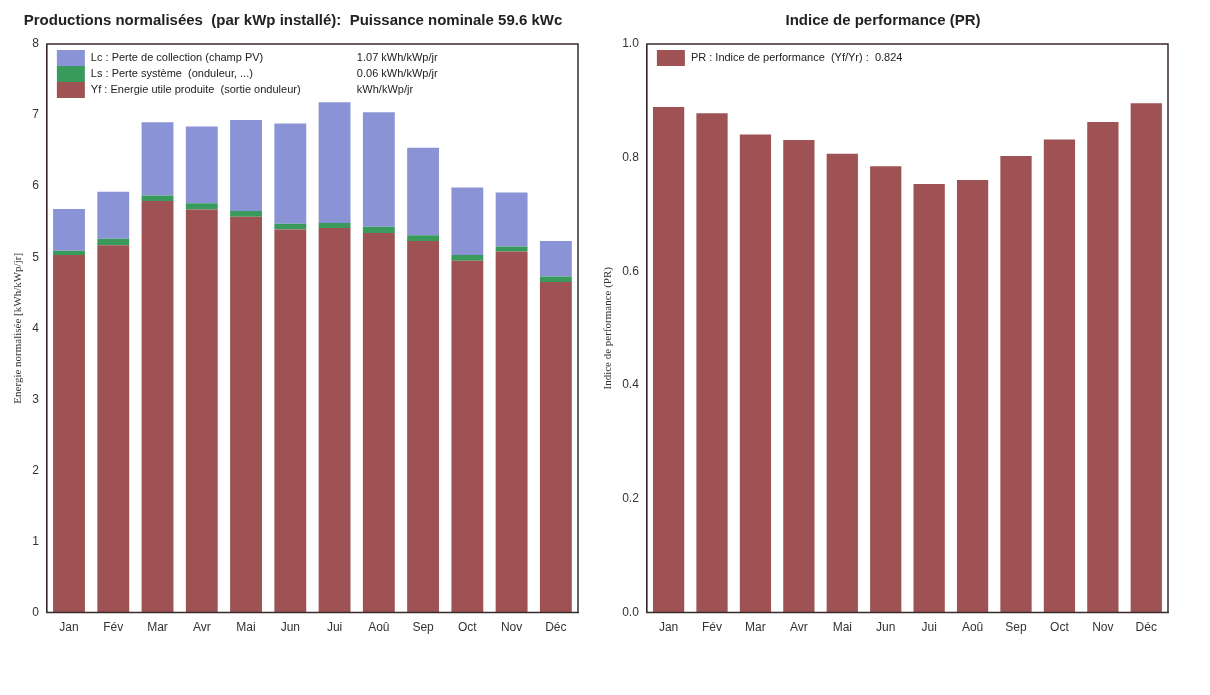  Describe the element at coordinates (36, 185) in the screenshot. I see `y-tick-label: 6` at that location.